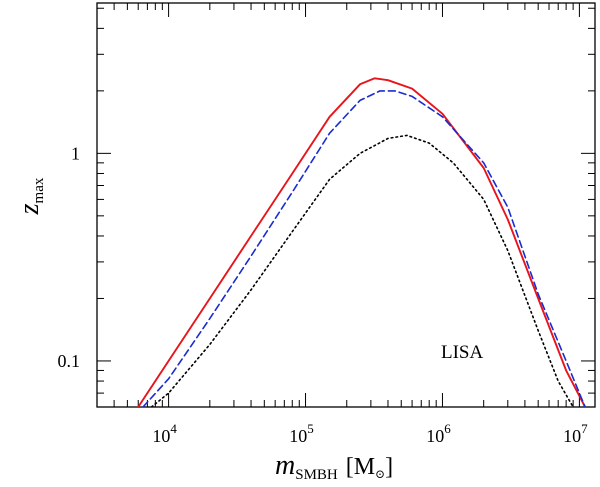 The height and width of the screenshot is (487, 600). I want to click on x-tick-label: 10⁶, so click(438, 433).